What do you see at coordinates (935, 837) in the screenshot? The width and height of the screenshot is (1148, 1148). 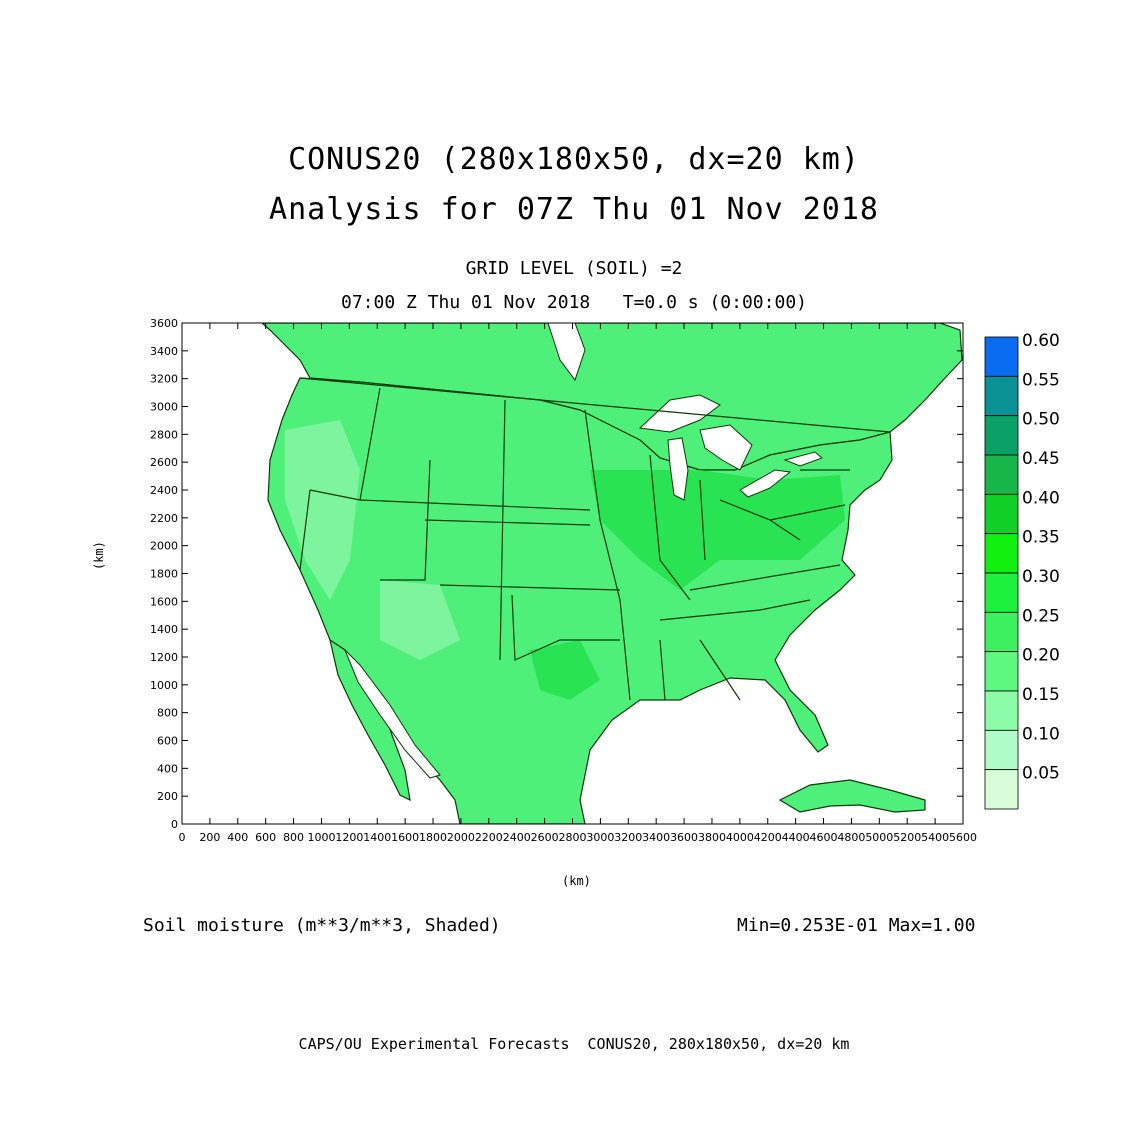 I see `x-tick-label: 5400` at bounding box center [935, 837].